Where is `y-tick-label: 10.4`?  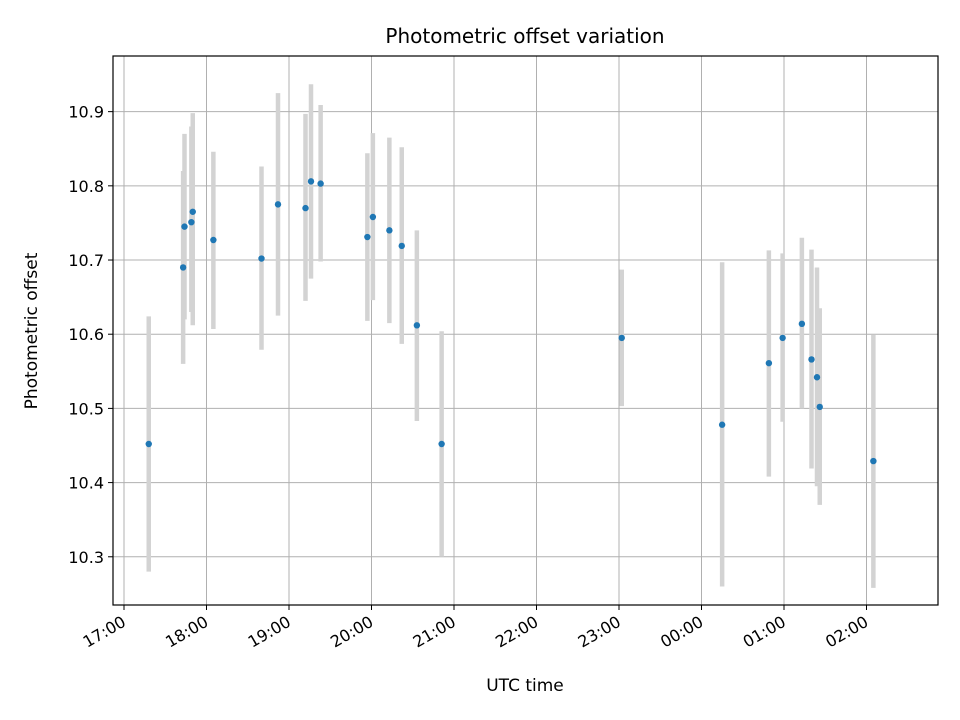
y-tick-label: 10.4 is located at coordinates (86, 483).